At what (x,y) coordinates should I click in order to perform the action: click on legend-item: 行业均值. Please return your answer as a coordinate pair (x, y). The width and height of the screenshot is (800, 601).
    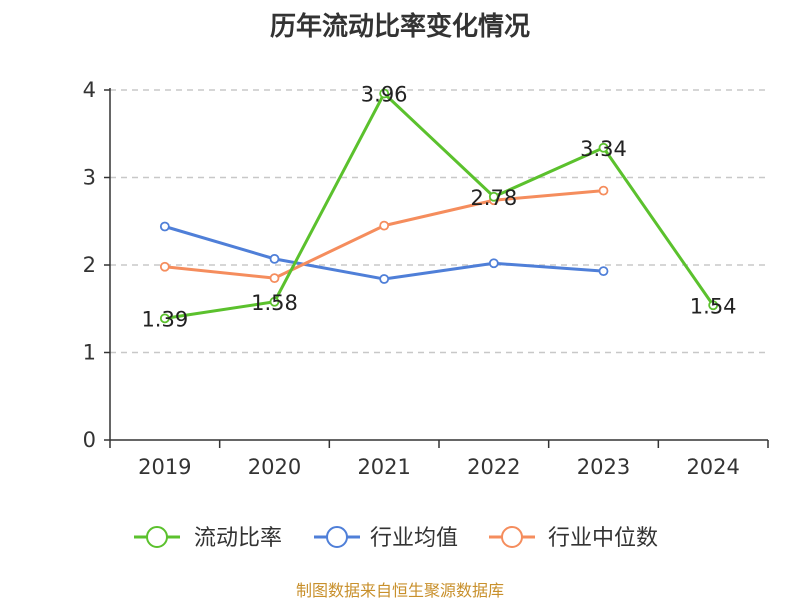
    Looking at the image, I should click on (386, 538).